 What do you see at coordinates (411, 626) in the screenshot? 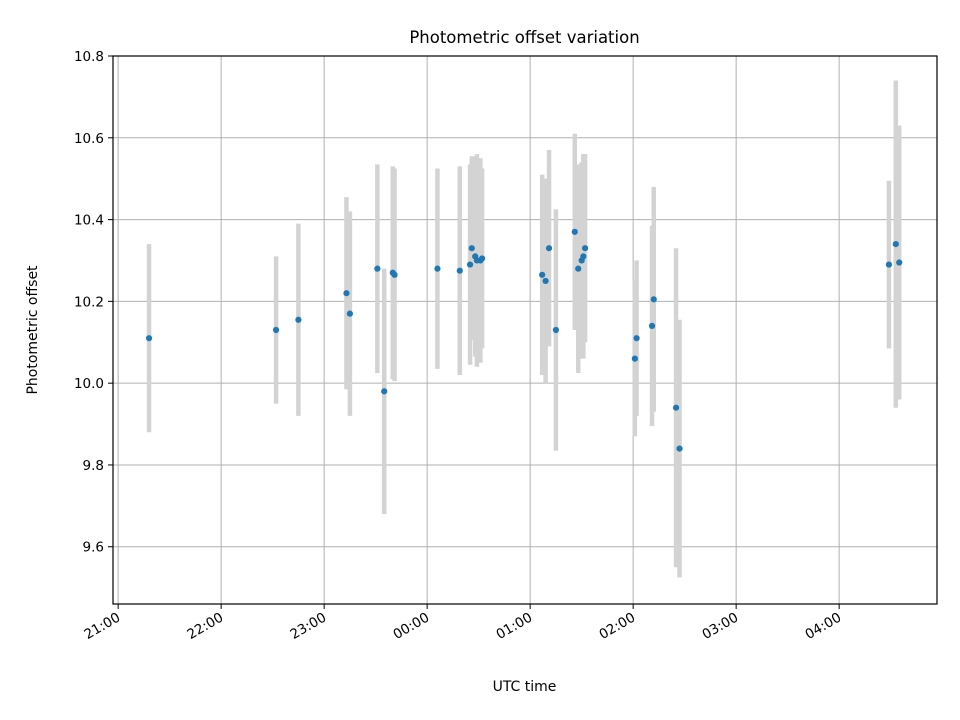
I see `x-tick-label: 00:00` at bounding box center [411, 626].